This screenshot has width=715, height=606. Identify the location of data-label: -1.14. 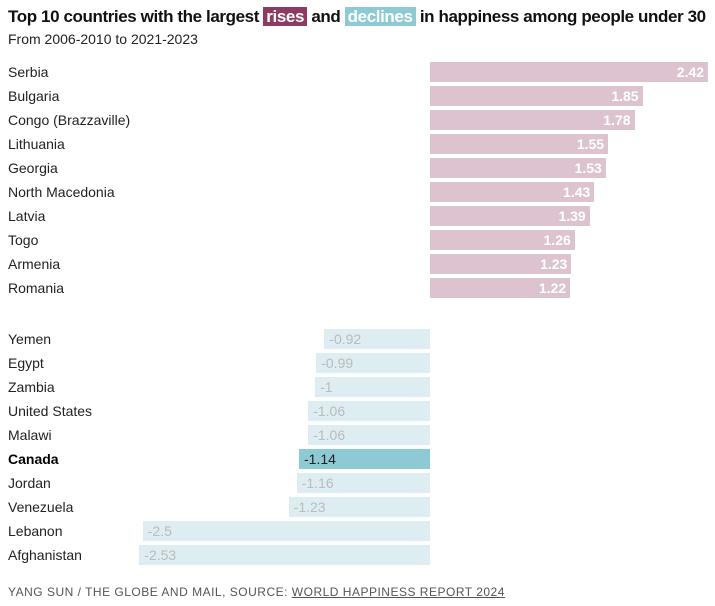
(320, 459).